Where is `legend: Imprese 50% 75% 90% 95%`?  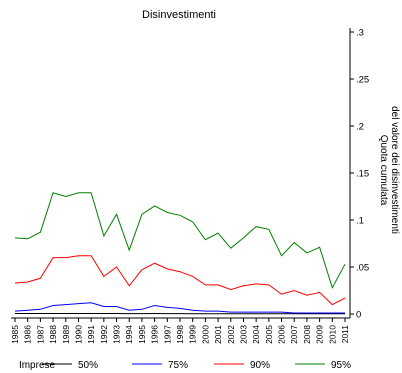 legend: Imprese 50% 75% 90% 95% is located at coordinates (185, 365).